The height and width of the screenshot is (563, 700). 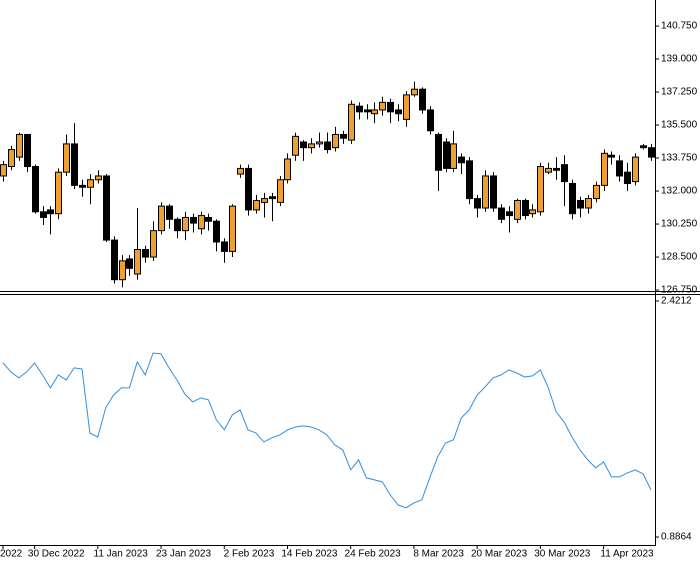 What do you see at coordinates (679, 158) in the screenshot?
I see `y-tick-label: 133.750` at bounding box center [679, 158].